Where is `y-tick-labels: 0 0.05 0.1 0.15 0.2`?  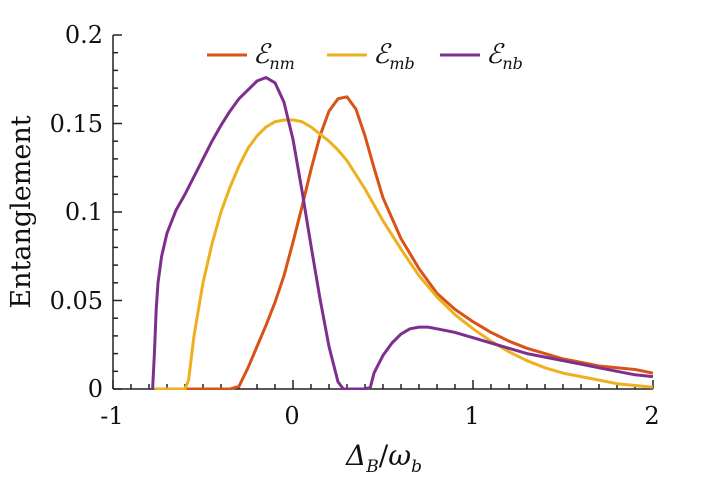 y-tick-labels: 0 0.05 0.1 0.15 0.2 is located at coordinates (76, 212).